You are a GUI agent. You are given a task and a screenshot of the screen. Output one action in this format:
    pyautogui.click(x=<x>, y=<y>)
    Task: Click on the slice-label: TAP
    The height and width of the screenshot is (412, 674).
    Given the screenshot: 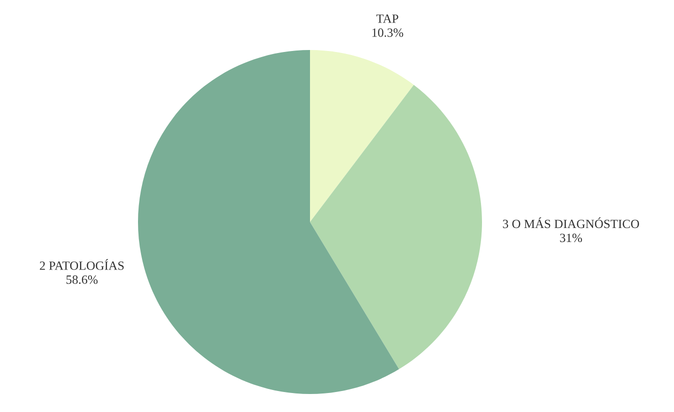 What is the action you would take?
    pyautogui.click(x=387, y=18)
    